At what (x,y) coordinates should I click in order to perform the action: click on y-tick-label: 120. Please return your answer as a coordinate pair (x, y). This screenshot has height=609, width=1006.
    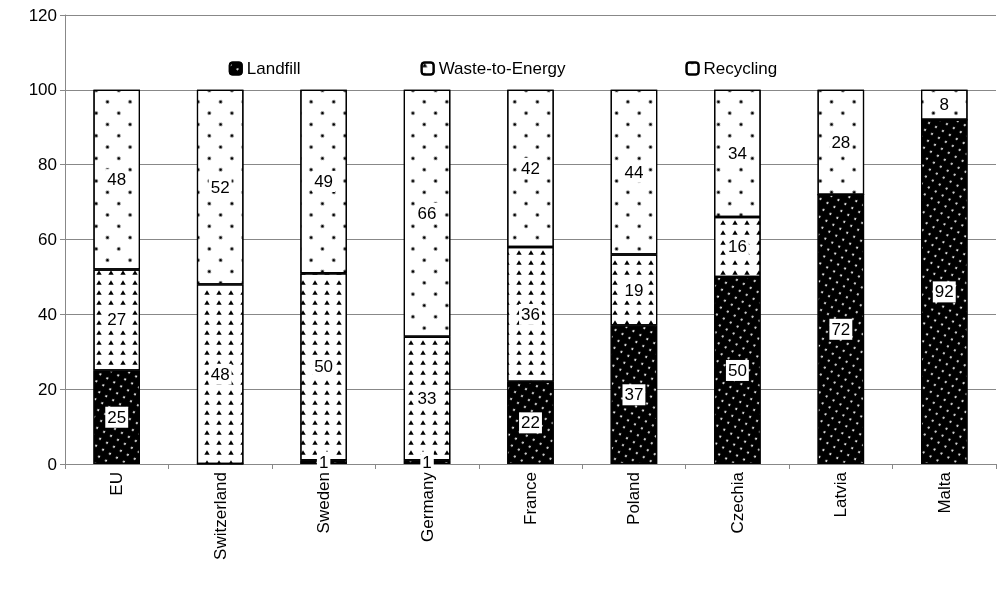
    Looking at the image, I should click on (42, 15).